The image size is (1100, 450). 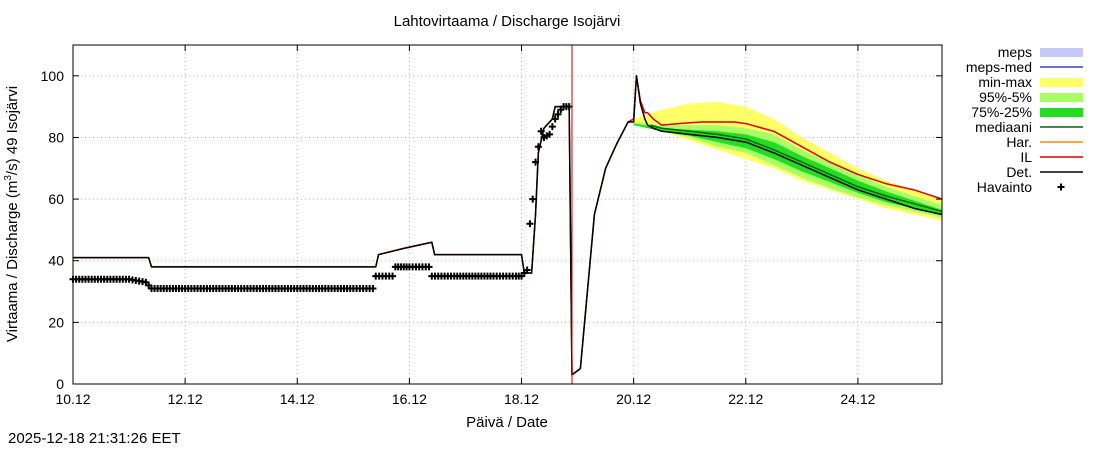 What do you see at coordinates (53, 76) in the screenshot?
I see `y-tick-label: 100` at bounding box center [53, 76].